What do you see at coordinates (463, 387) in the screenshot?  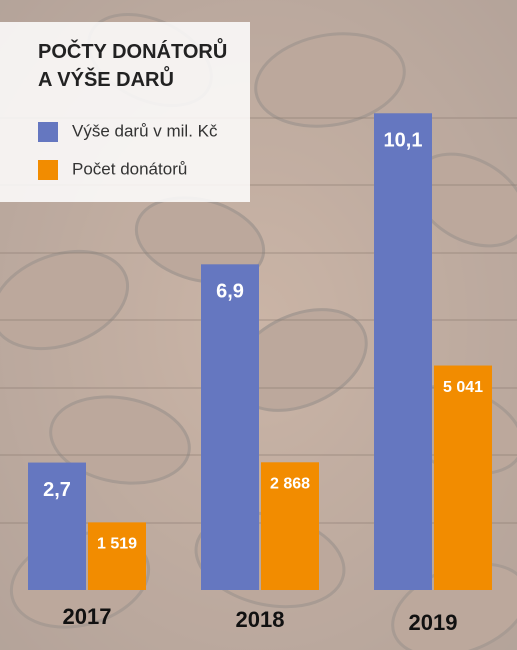 I see `value-label: 5 041` at bounding box center [463, 387].